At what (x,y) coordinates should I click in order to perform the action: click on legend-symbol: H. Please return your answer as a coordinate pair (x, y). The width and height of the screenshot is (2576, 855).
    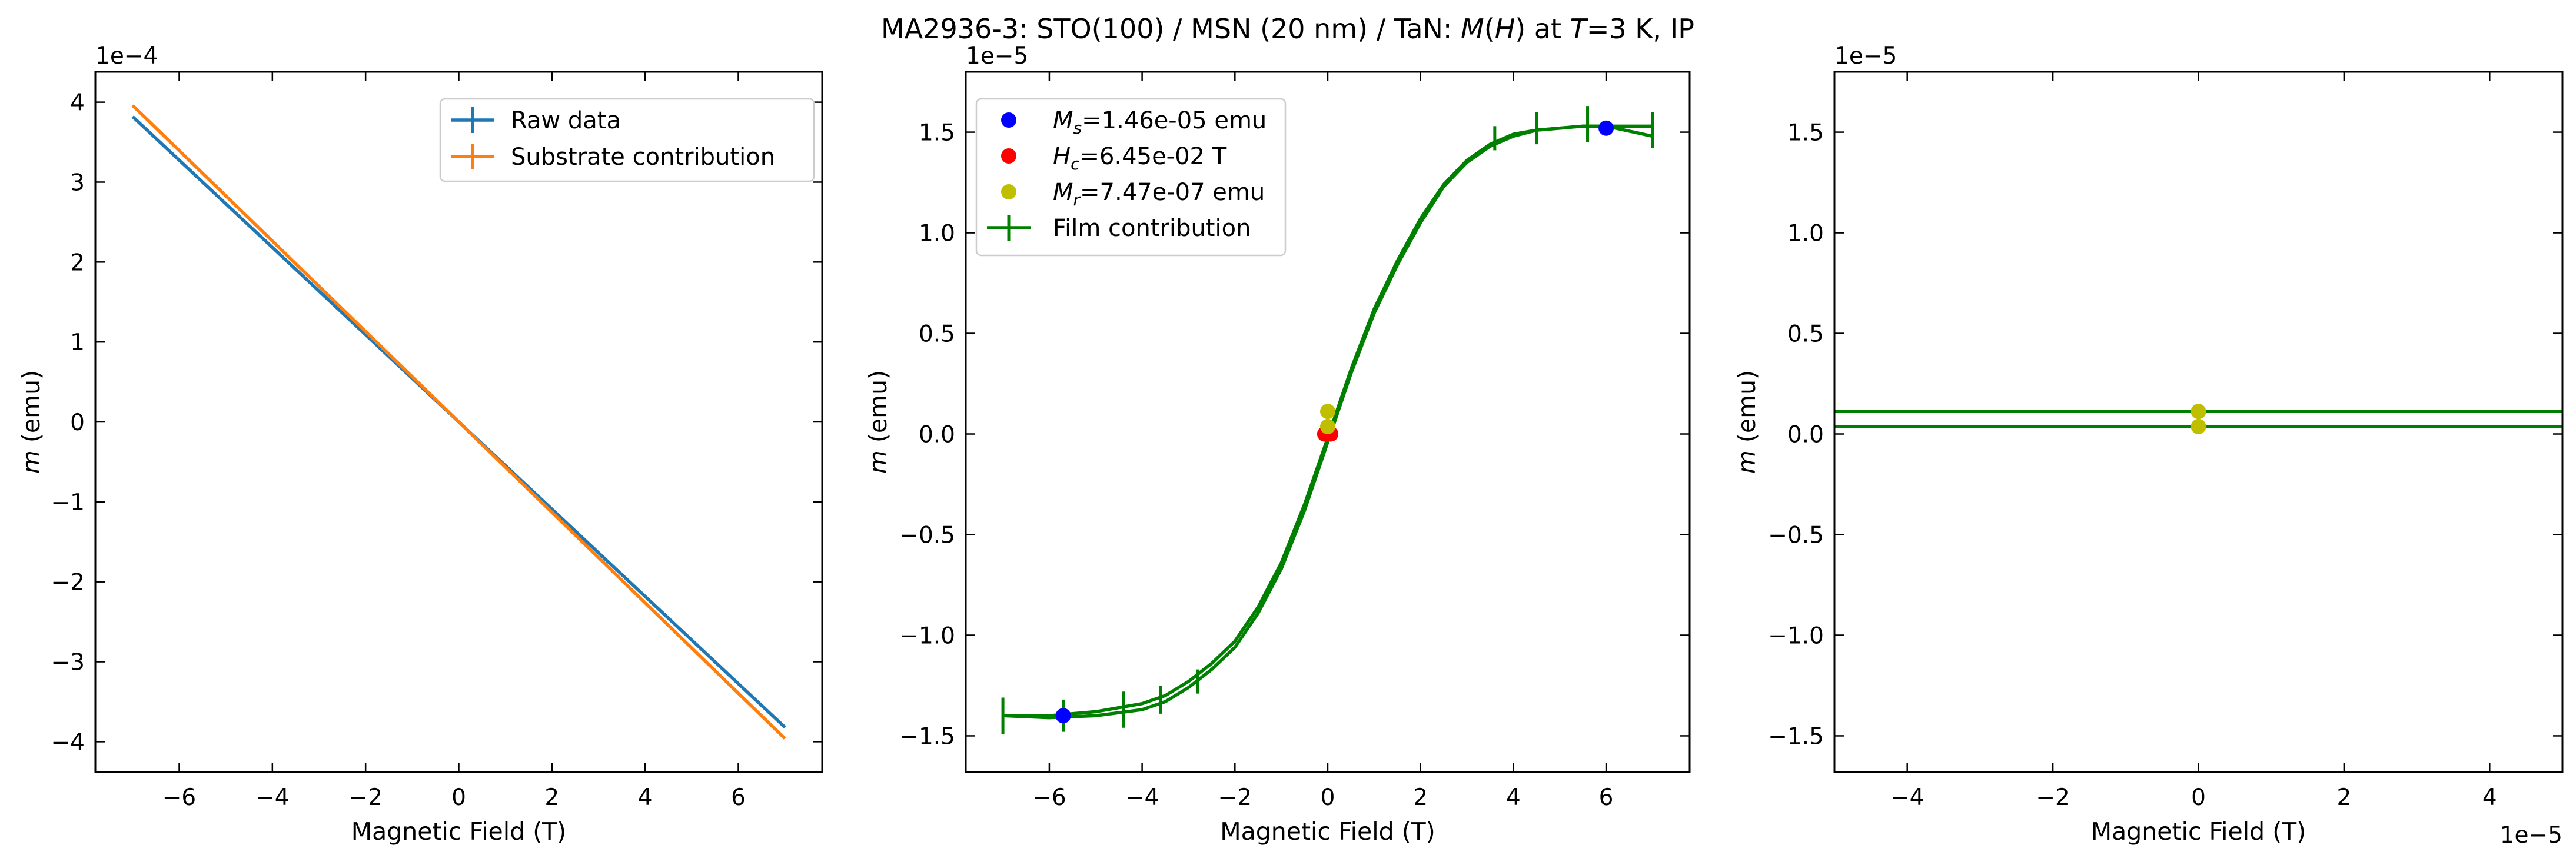
    Looking at the image, I should click on (1062, 156).